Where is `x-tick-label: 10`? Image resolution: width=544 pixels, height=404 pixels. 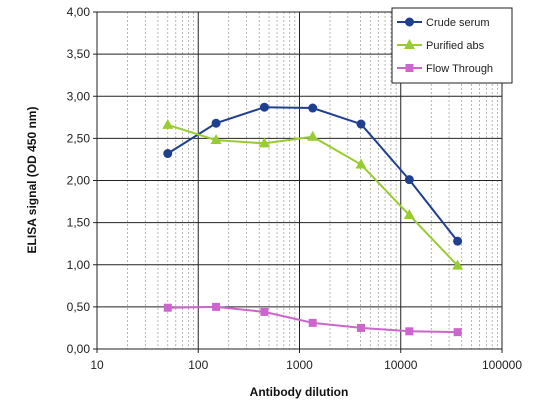 x-tick-label: 10 is located at coordinates (97, 365).